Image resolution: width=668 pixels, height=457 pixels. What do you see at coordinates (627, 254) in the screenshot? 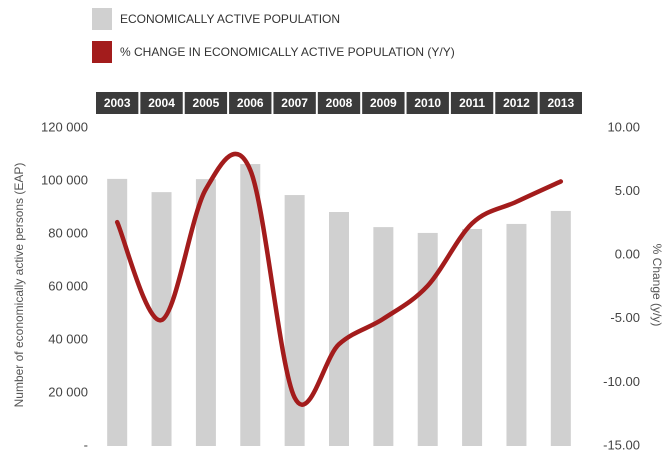
I see `y2-tick-label: 0.00` at bounding box center [627, 254].